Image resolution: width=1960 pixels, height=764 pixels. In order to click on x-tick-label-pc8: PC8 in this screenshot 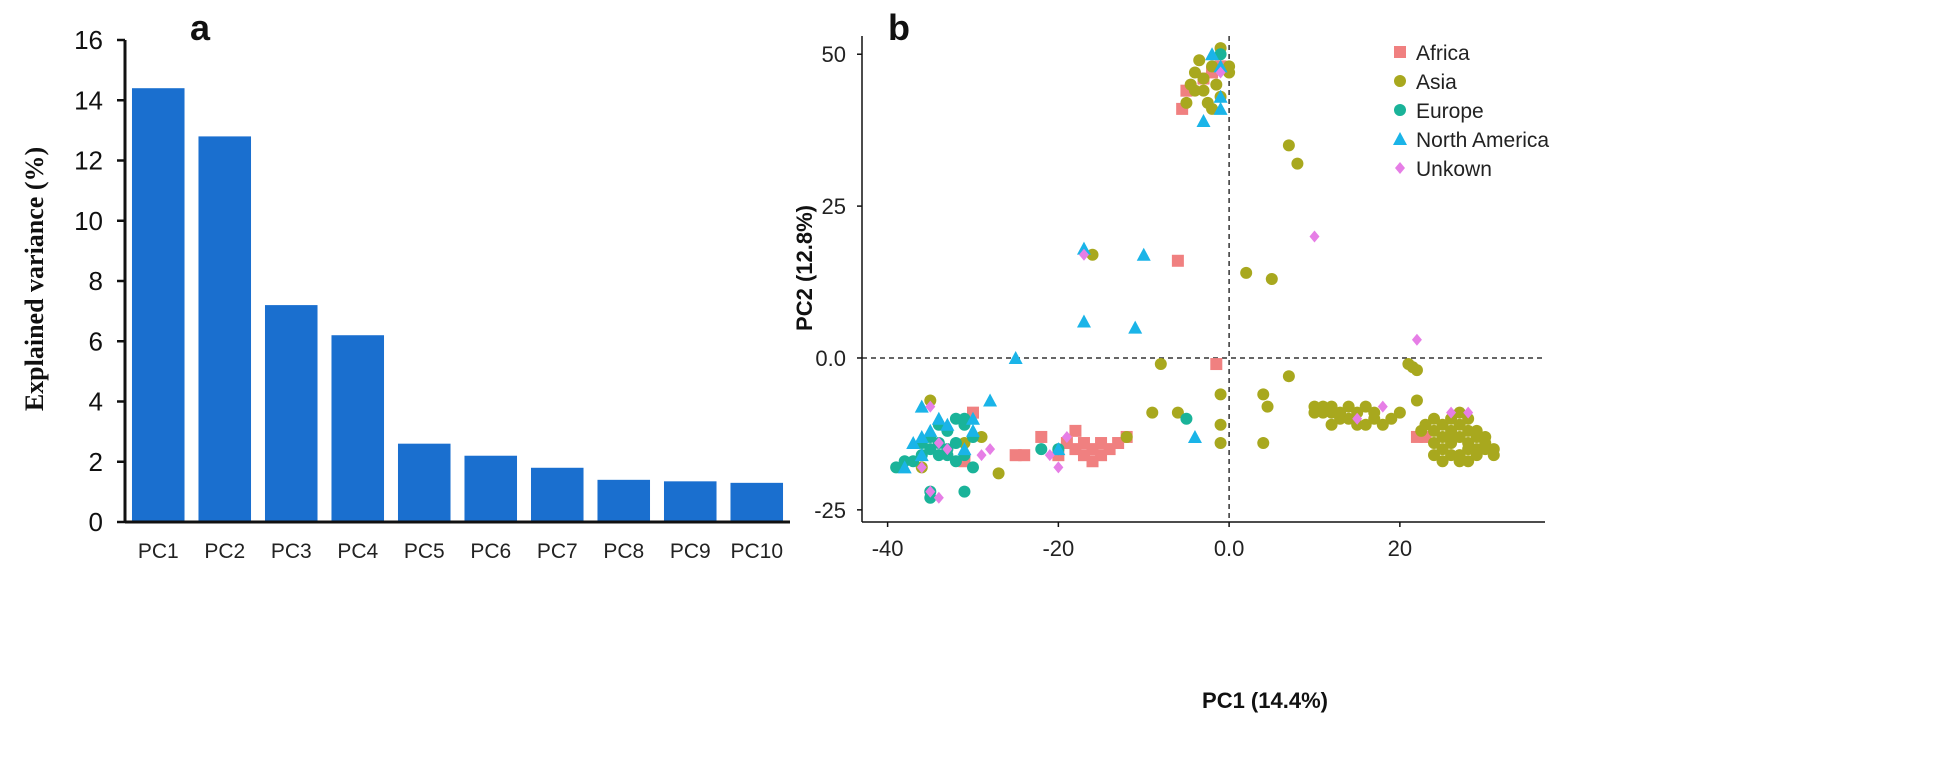, I will do `click(623, 551)`.